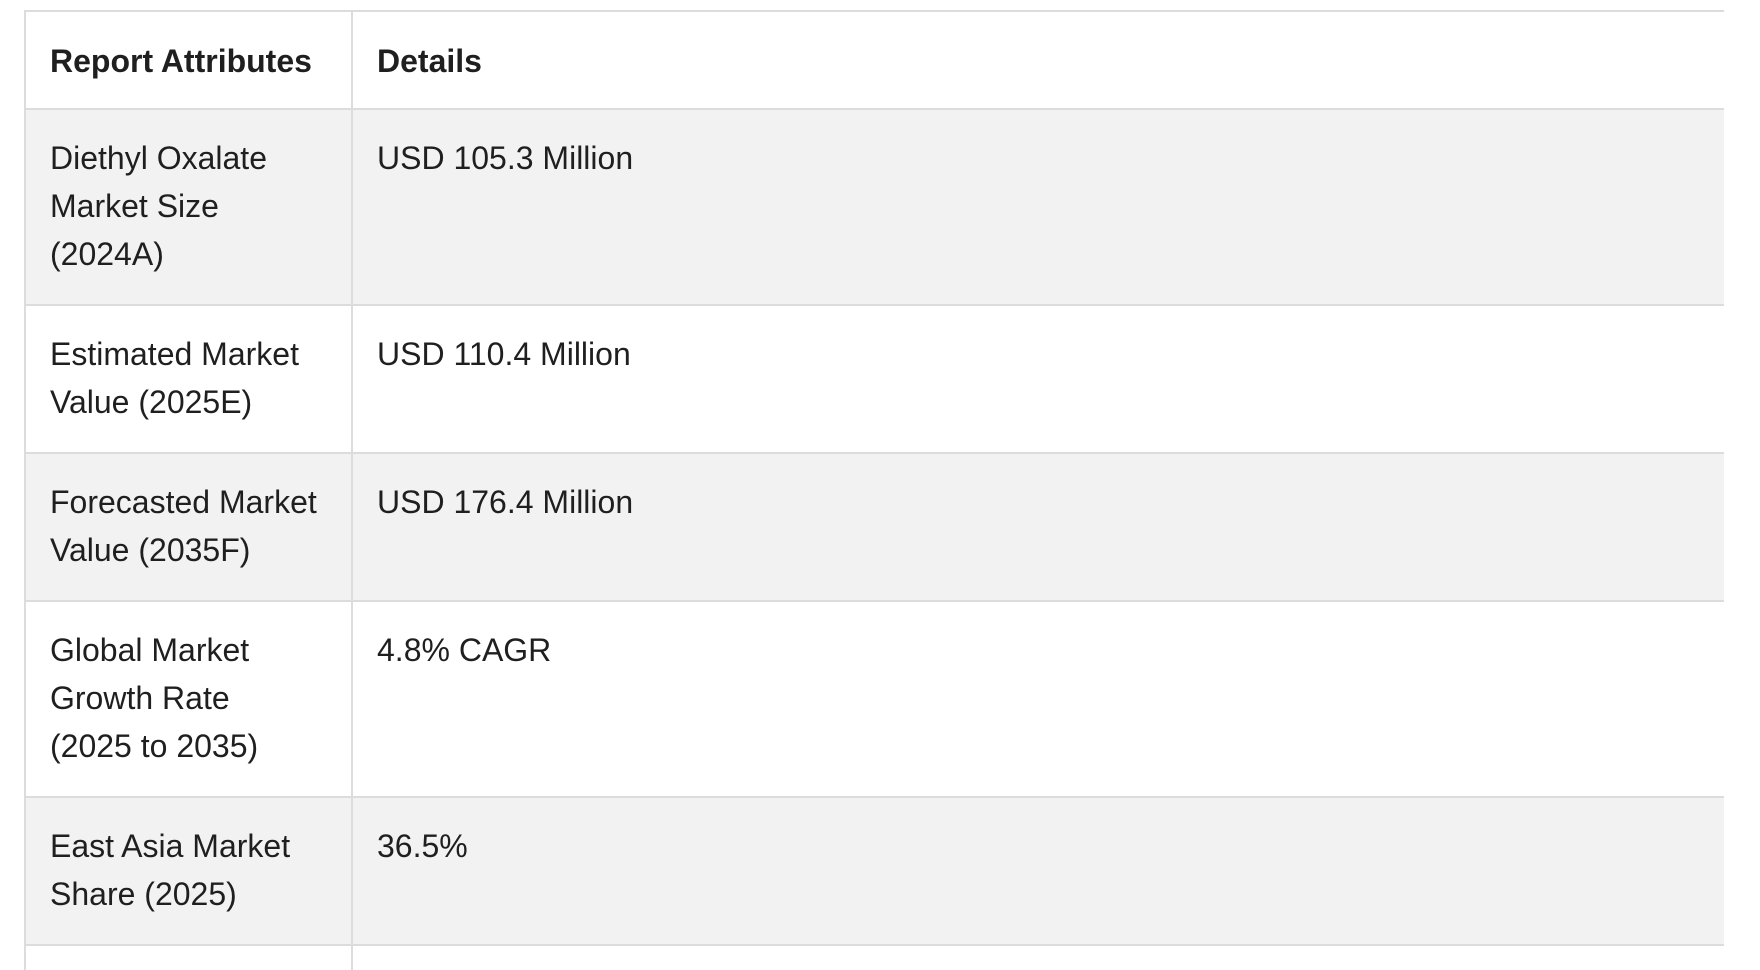  Describe the element at coordinates (188, 379) in the screenshot. I see `attribute-cell: Estimated Market Value (2025E)` at that location.